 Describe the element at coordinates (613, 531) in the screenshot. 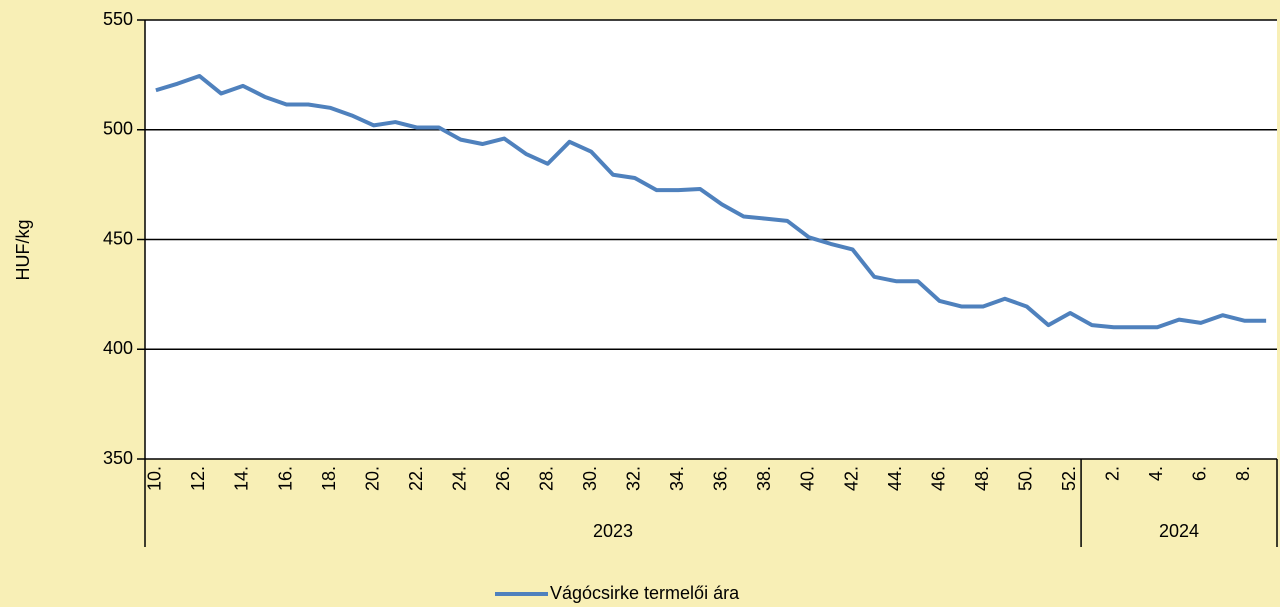

I see `group-label: 2023` at that location.